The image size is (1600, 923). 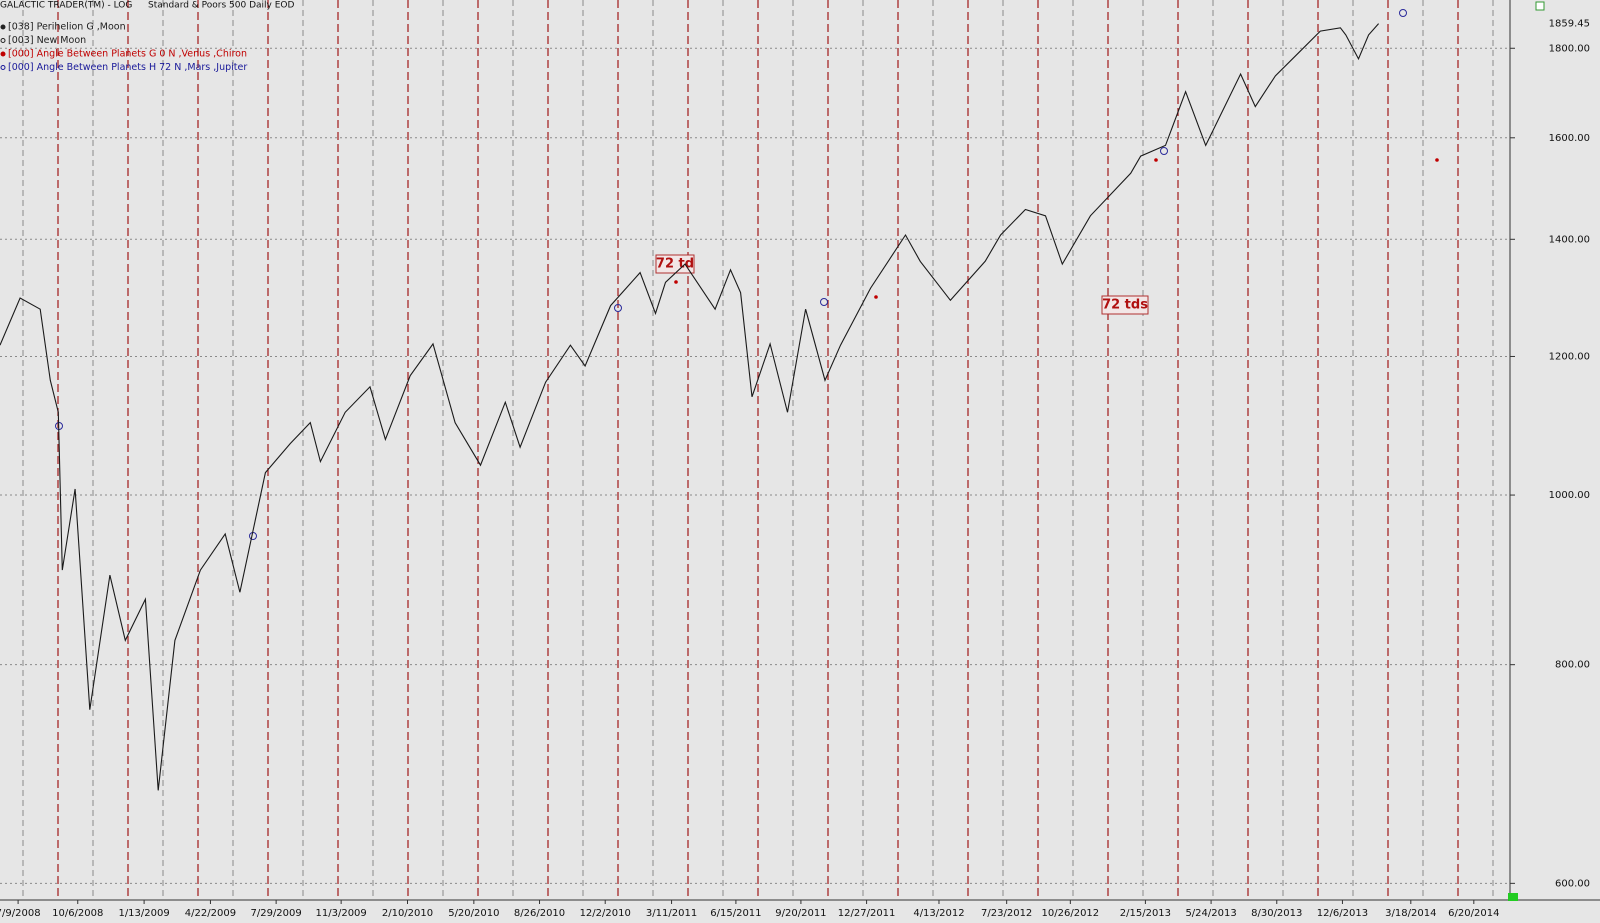 I want to click on x-tick-label: 12/6/2013, so click(x=1342, y=913).